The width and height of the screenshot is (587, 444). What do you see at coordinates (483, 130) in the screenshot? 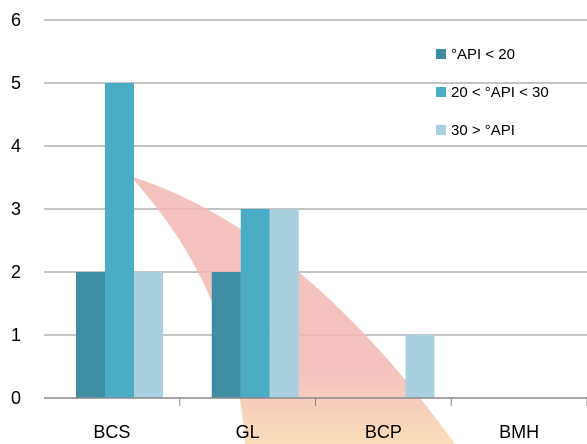
I see `legend-label: 30 > °API` at bounding box center [483, 130].